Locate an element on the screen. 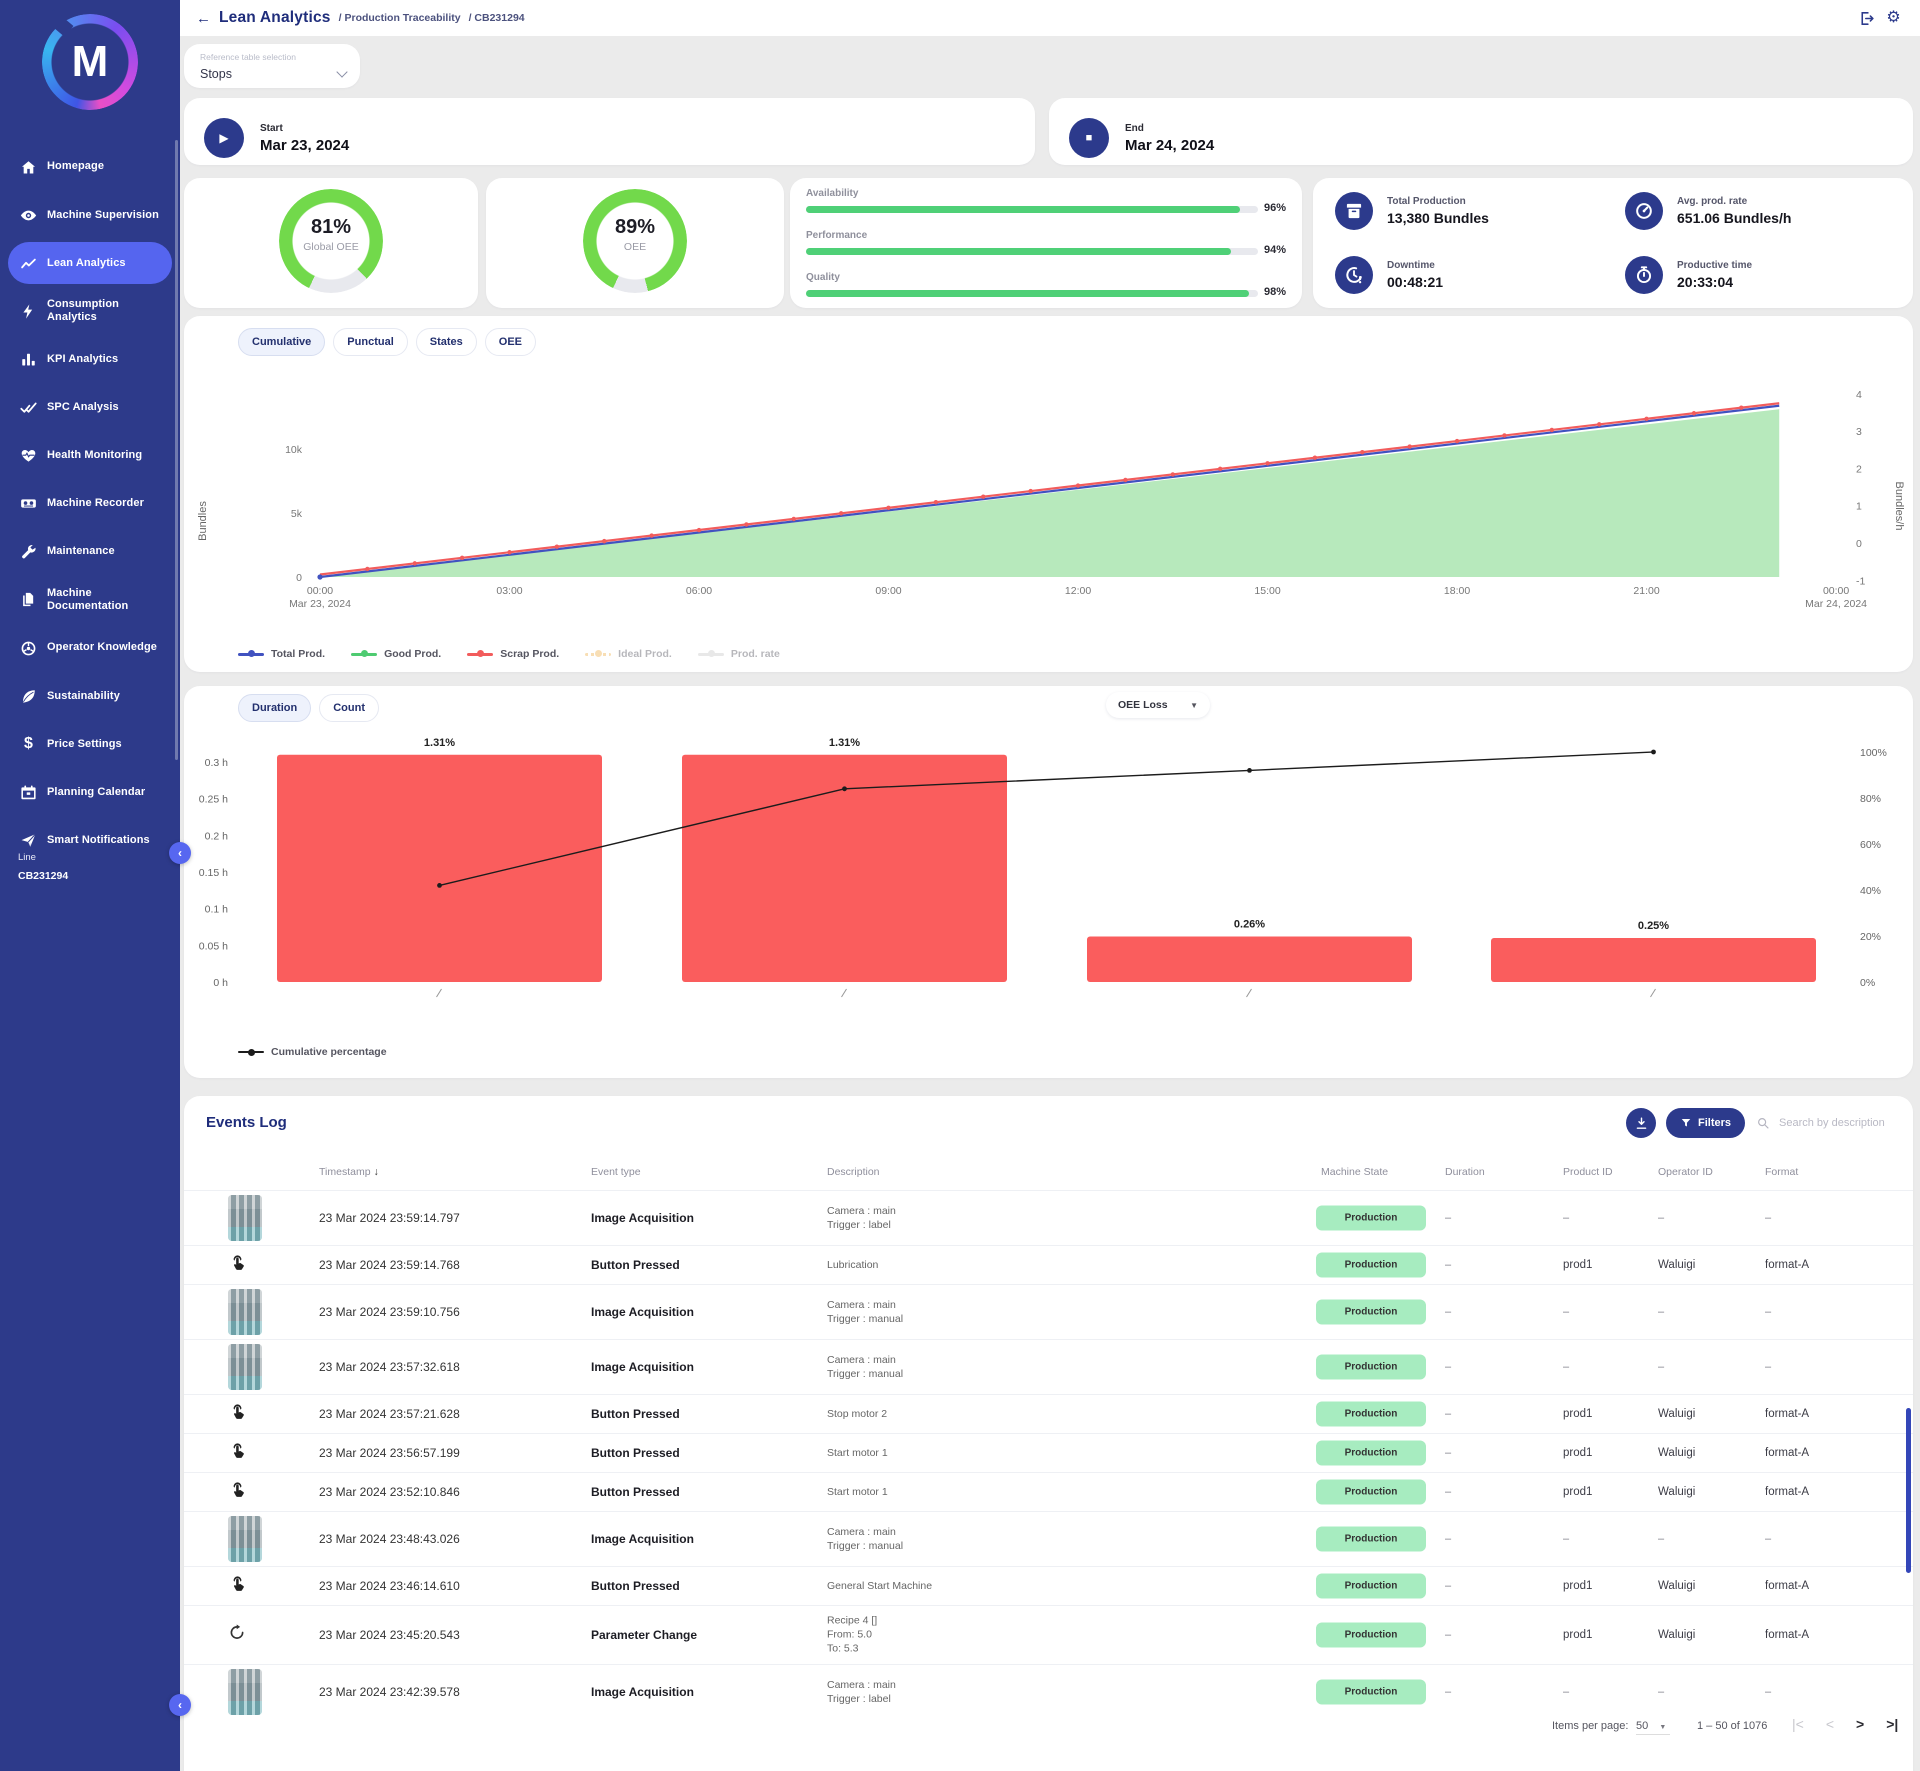 This screenshot has height=1771, width=1920. oee-loss-dropdown: OEE Loss ▼ is located at coordinates (1158, 705).